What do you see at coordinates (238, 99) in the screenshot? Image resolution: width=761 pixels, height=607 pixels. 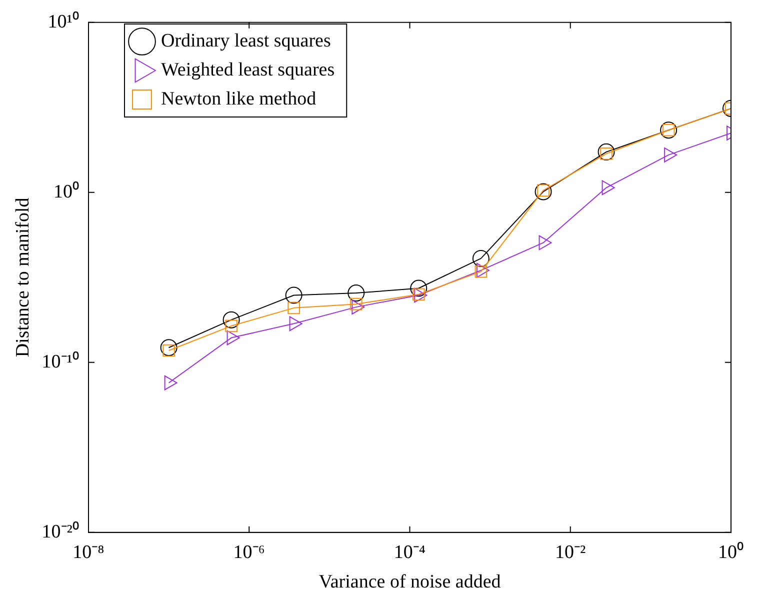 I see `legend-label: Newton like method` at bounding box center [238, 99].